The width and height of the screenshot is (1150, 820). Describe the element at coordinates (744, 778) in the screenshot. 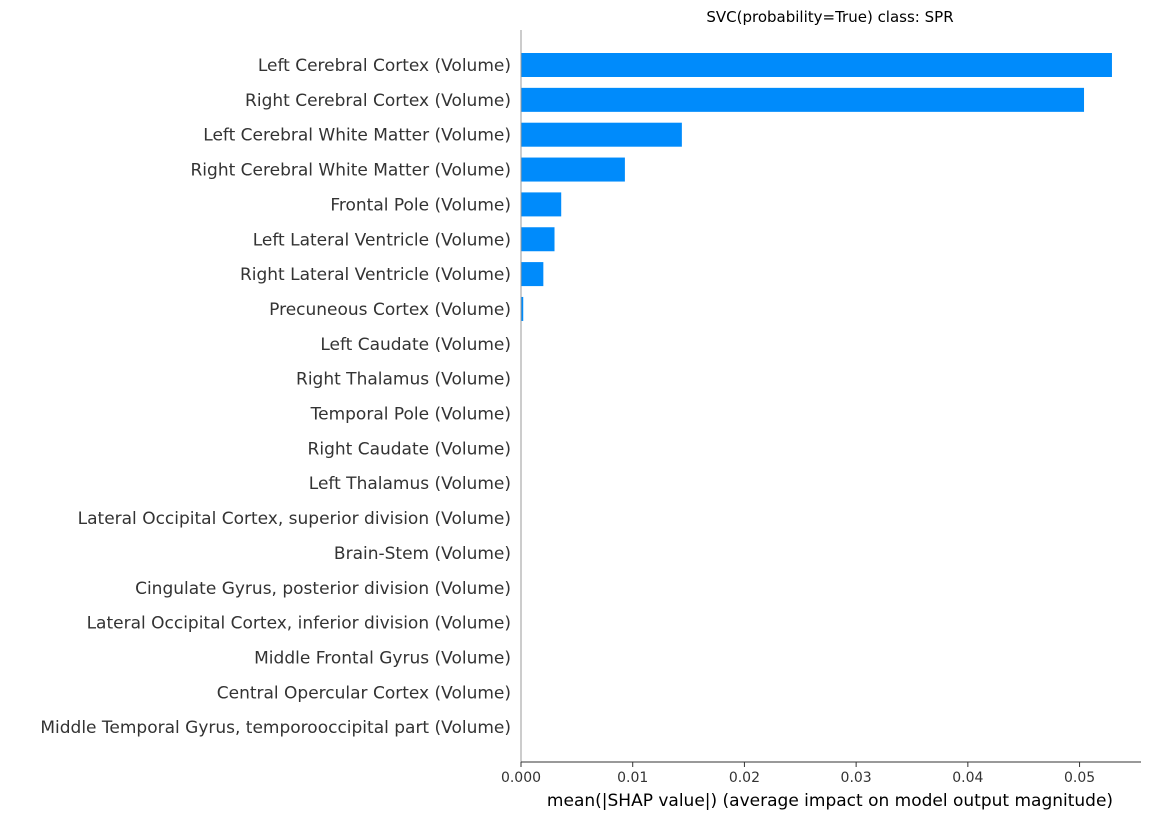

I see `x-tick-label: 0.02` at that location.